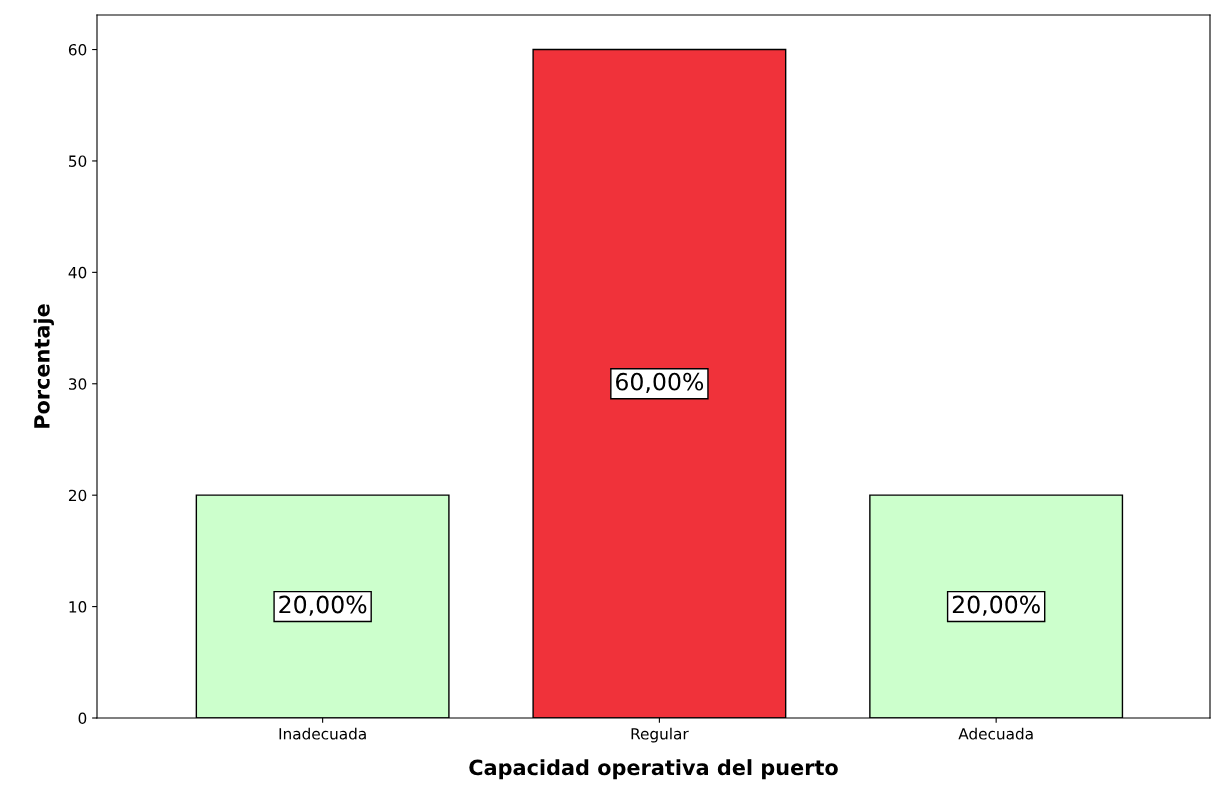 The width and height of the screenshot is (1211, 792). I want to click on y-tick-label: 40, so click(77, 272).